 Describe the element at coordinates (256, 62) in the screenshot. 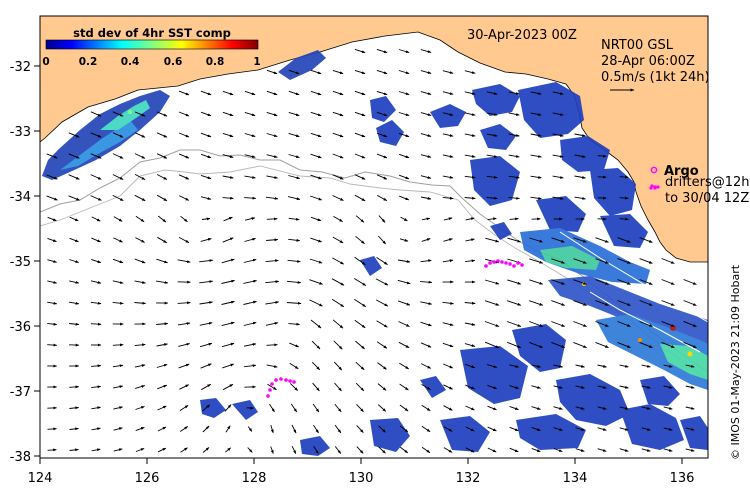

I see `colorbar-tick: 1` at that location.